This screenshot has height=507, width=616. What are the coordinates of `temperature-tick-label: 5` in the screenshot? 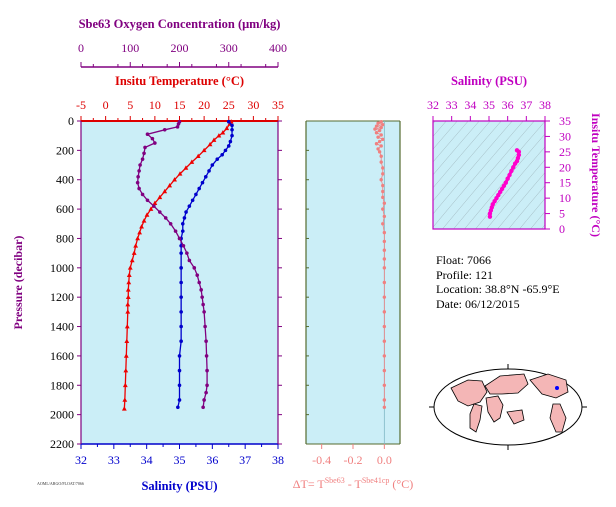 It's located at (130, 105).